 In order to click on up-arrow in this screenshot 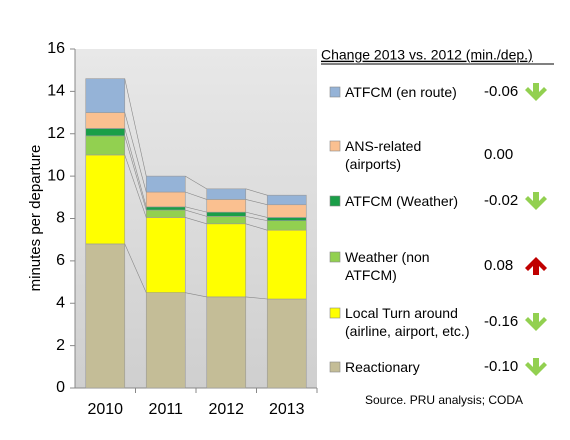, I will do `click(536, 266)`.